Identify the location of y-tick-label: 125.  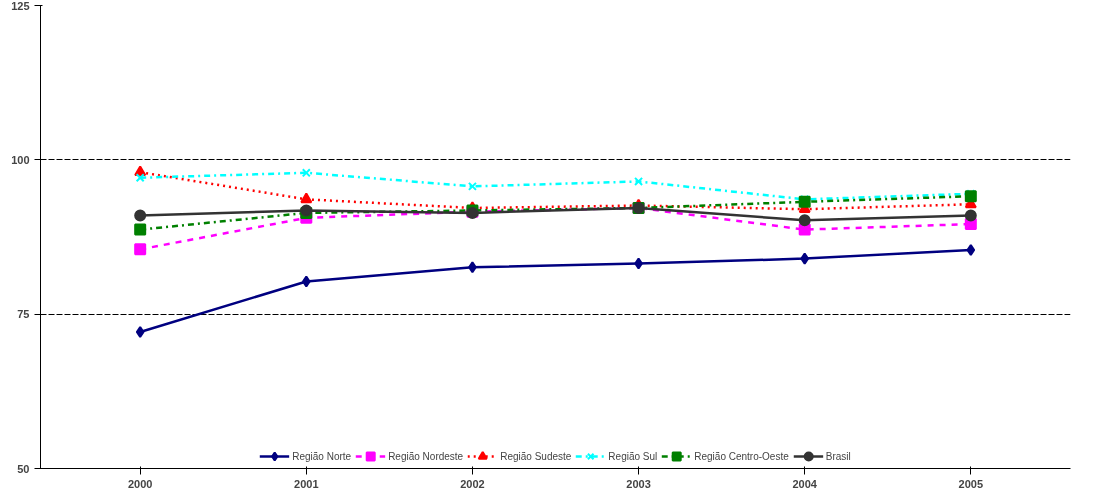
(20, 6).